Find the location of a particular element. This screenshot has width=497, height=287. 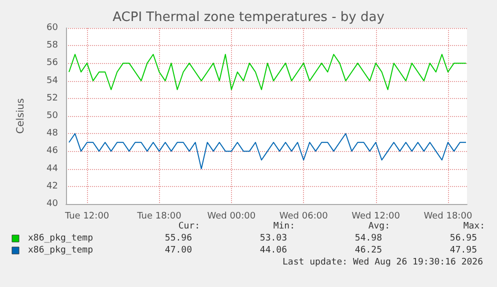

text: 46.25 is located at coordinates (368, 251).